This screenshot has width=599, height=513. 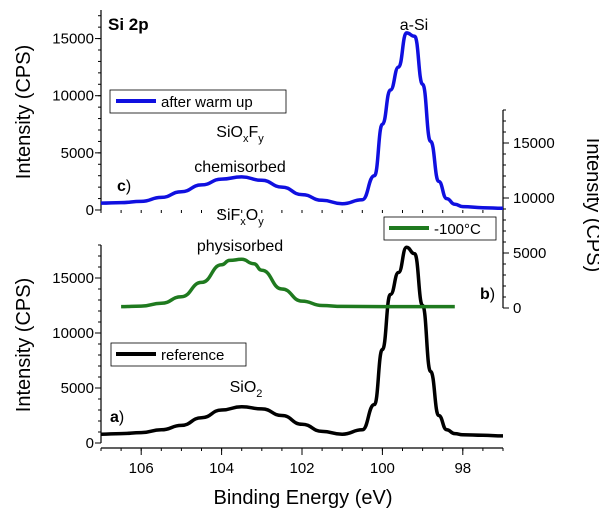 What do you see at coordinates (77, 388) in the screenshot?
I see `bottom-y-tick-label: 5000` at bounding box center [77, 388].